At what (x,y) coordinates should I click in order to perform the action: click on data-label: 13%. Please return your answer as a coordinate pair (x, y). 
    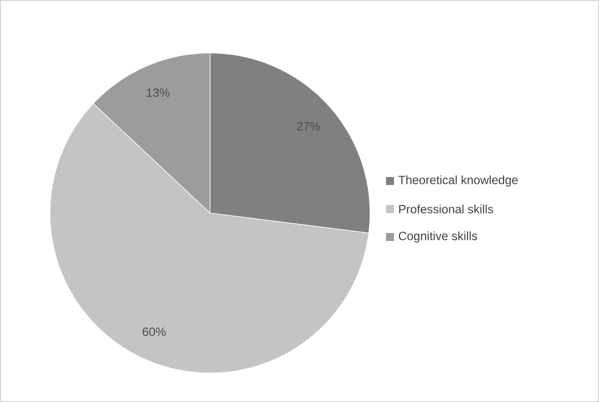
    Looking at the image, I should click on (158, 92).